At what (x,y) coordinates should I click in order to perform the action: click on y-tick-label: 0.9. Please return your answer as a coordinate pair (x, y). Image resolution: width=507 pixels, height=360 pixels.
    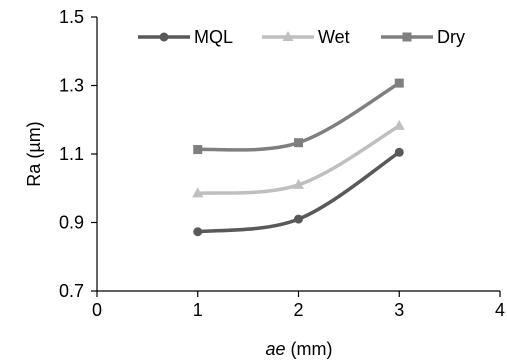
    Looking at the image, I should click on (71, 223).